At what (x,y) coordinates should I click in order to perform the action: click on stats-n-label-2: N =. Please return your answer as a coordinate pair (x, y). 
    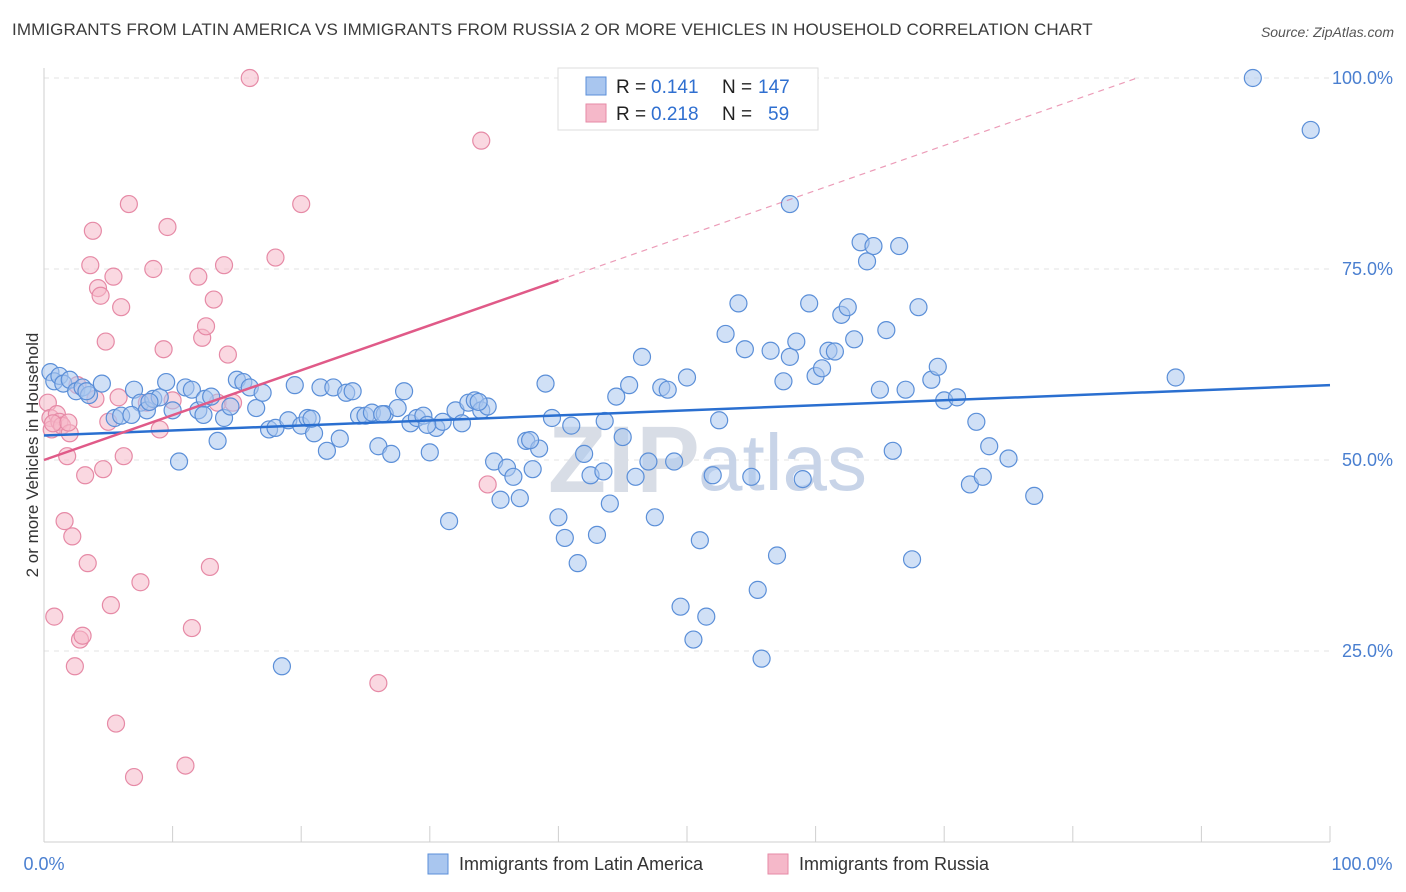
    Looking at the image, I should click on (737, 114).